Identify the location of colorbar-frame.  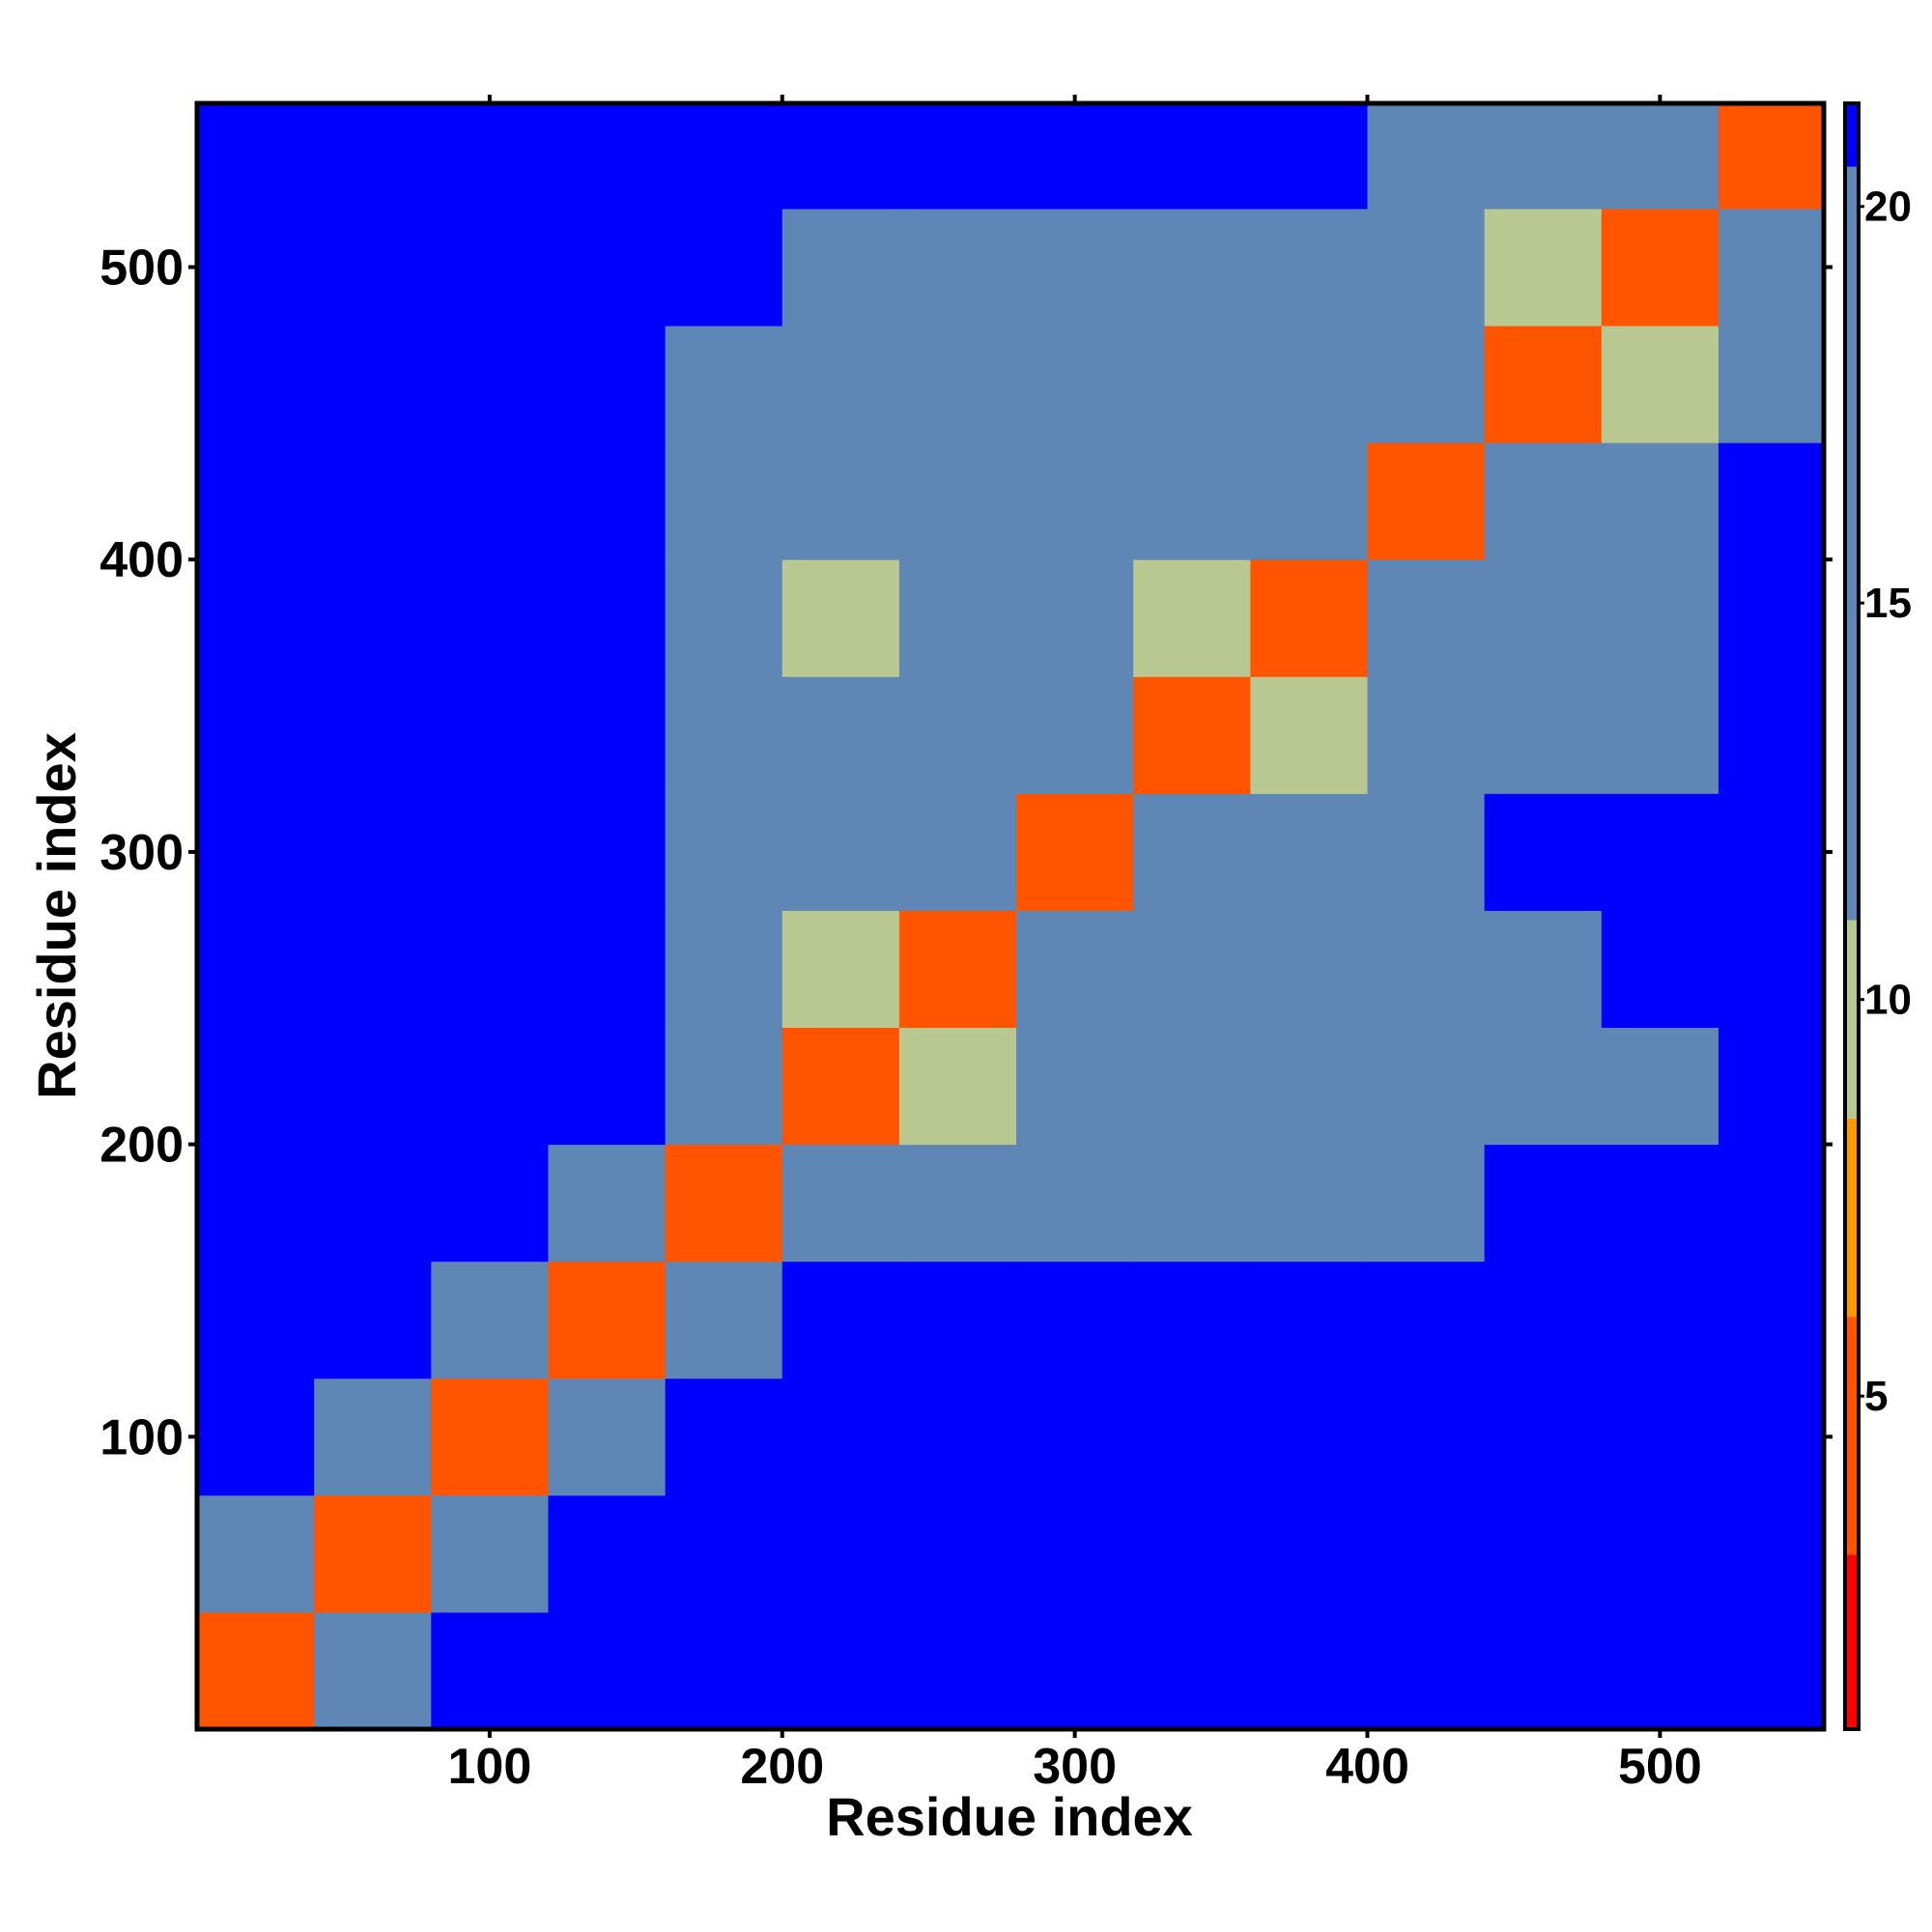
(1852, 916).